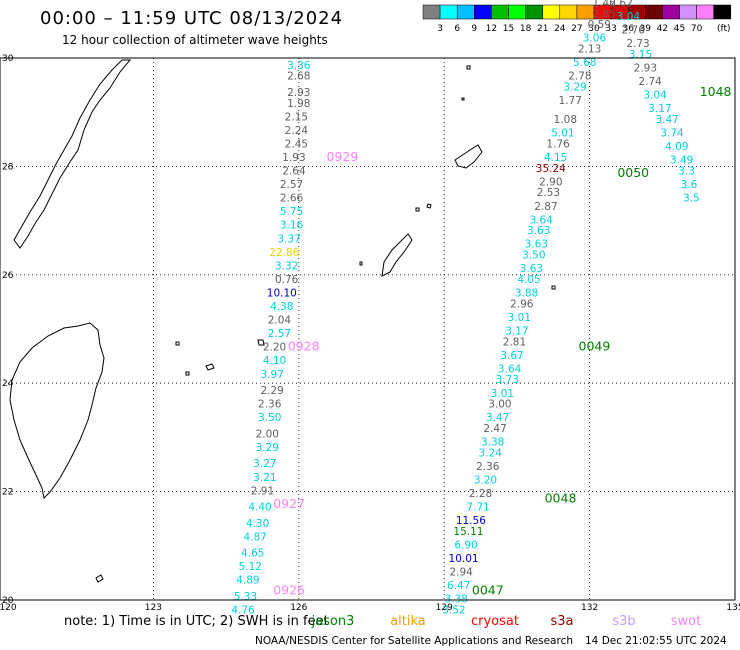 Image resolution: width=740 pixels, height=650 pixels. What do you see at coordinates (298, 77) in the screenshot?
I see `wave-height-value: 2.68` at bounding box center [298, 77].